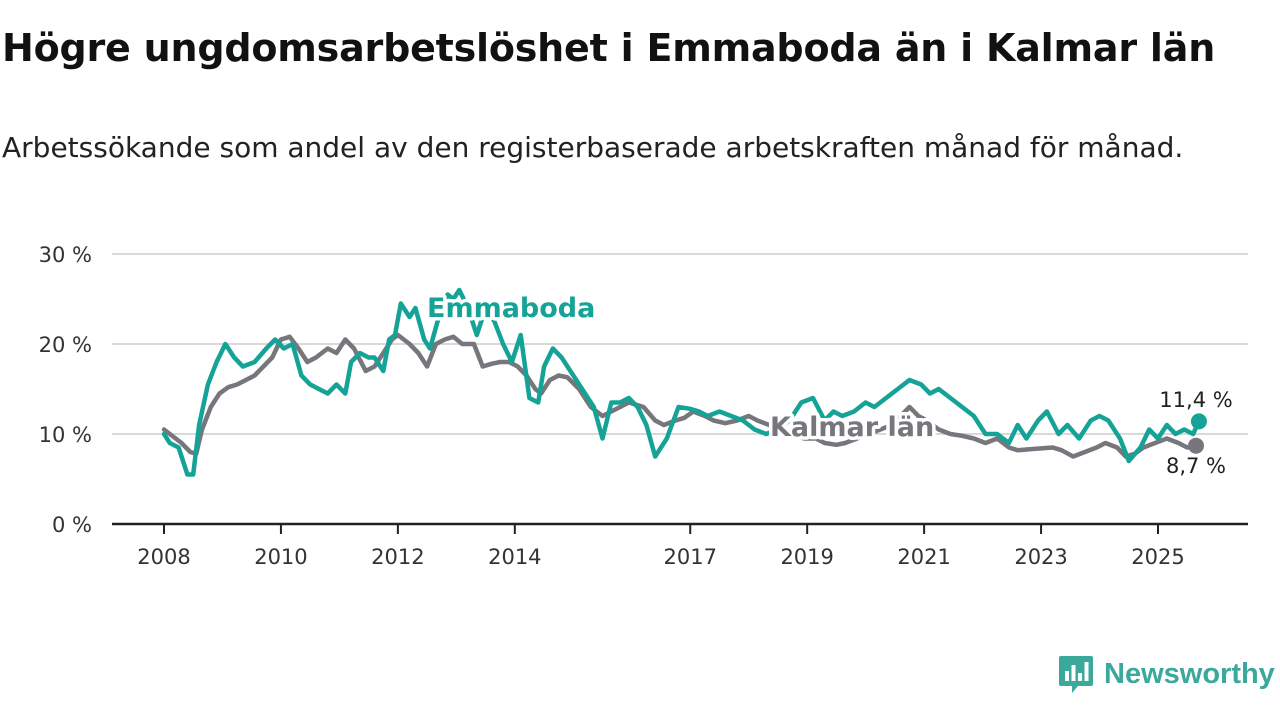 The height and width of the screenshot is (720, 1280). What do you see at coordinates (163, 557) in the screenshot?
I see `x-tick-label: 2008` at bounding box center [163, 557].